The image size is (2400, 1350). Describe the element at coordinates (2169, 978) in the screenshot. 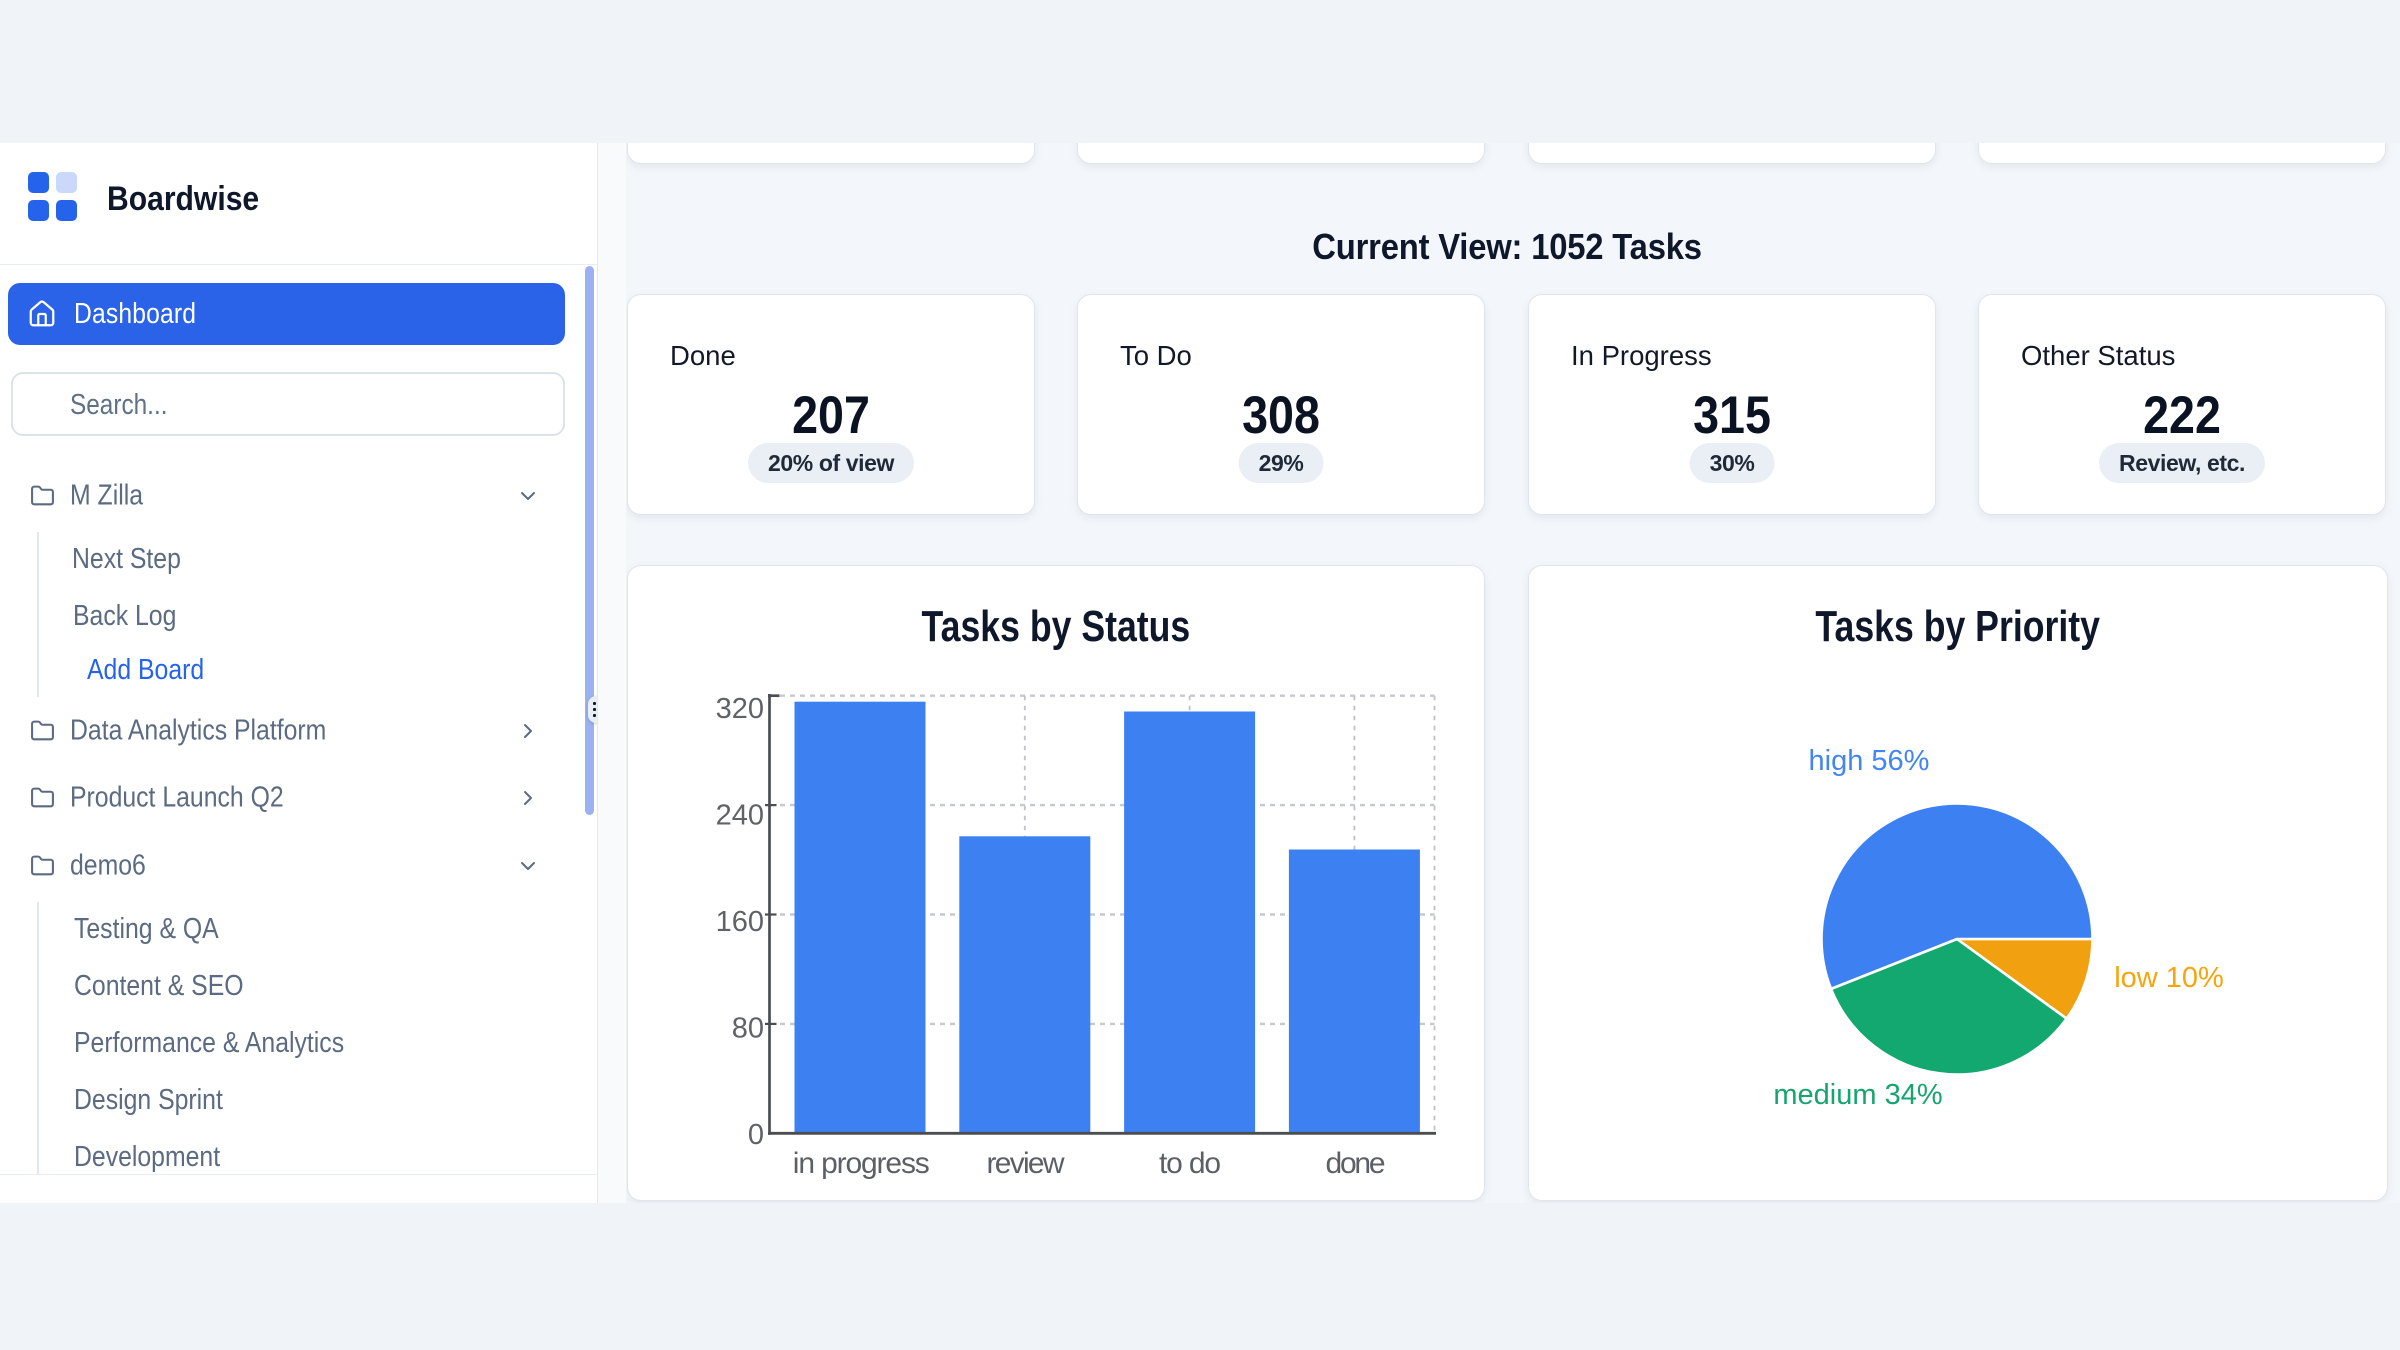

I see `svg-text: low 10%` at that location.